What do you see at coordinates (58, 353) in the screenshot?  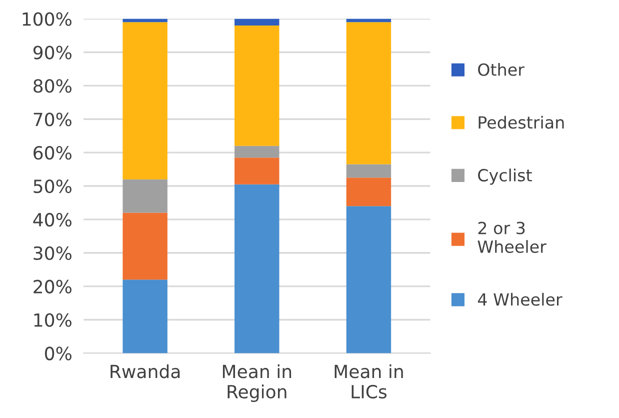 I see `y-tick-label: 0%` at bounding box center [58, 353].